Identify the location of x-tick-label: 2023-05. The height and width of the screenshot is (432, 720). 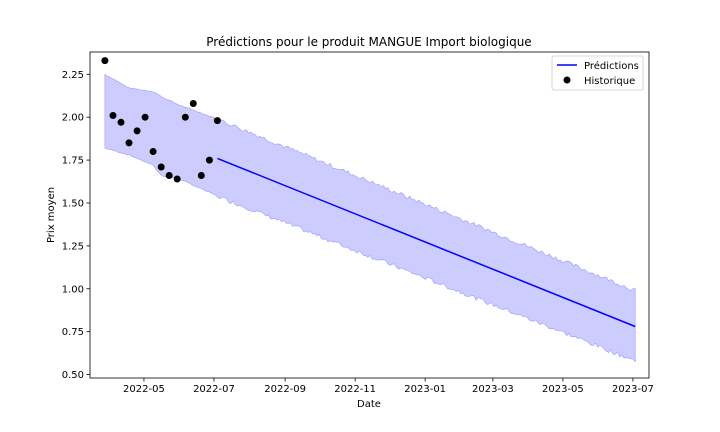
(563, 389).